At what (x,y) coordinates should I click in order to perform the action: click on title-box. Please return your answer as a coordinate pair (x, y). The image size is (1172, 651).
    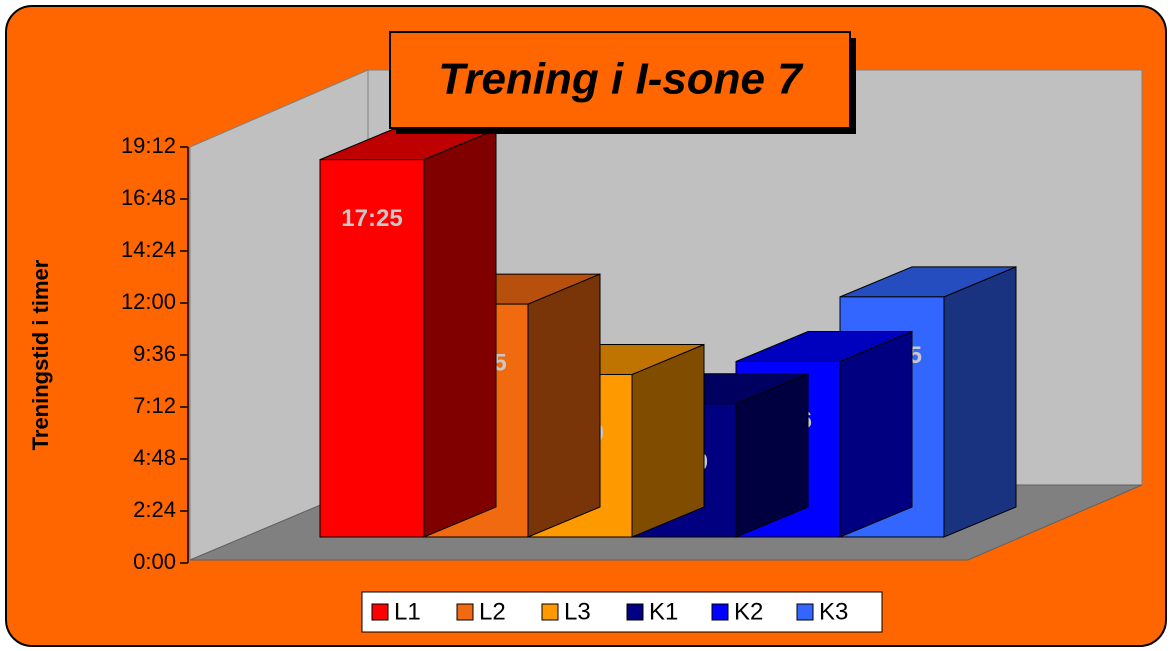
    Looking at the image, I should click on (620, 80).